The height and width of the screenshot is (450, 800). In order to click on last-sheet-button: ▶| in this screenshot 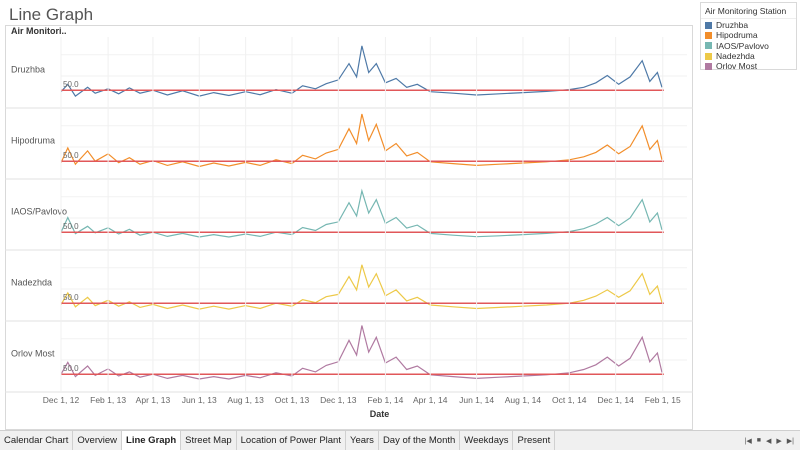, I will do `click(790, 441)`.